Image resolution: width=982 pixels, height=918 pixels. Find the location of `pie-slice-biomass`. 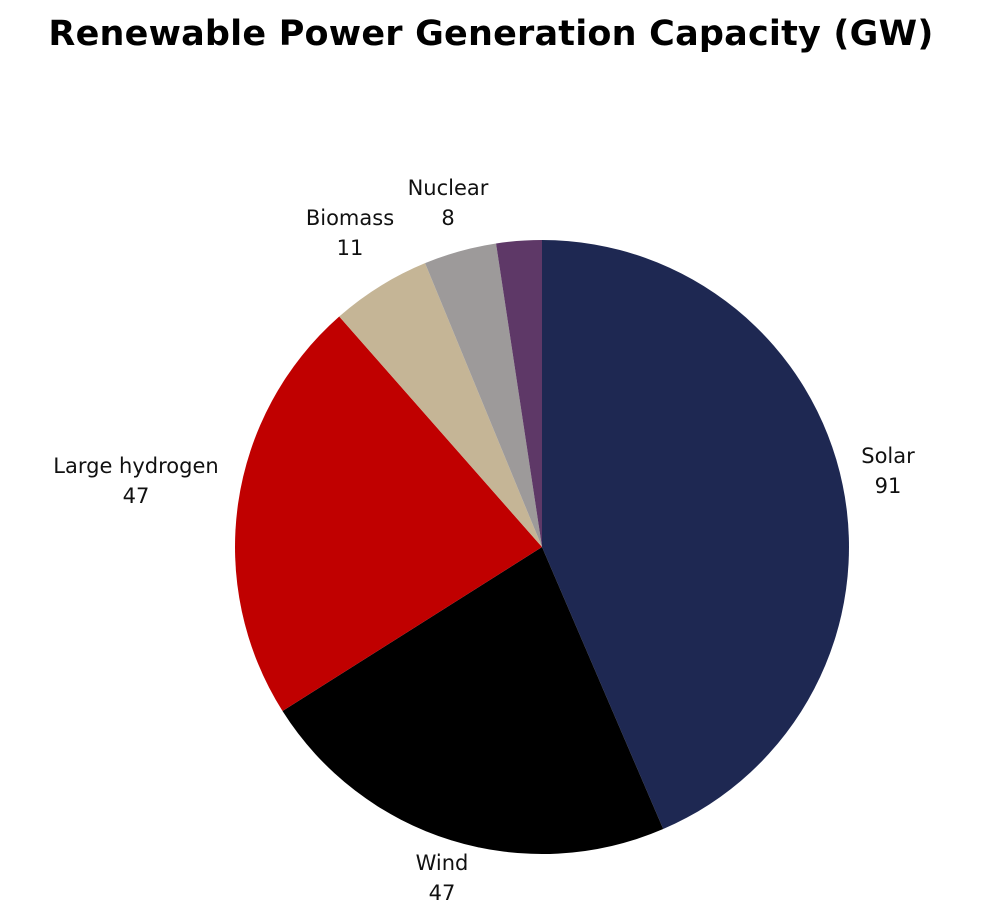

pie-slice-biomass is located at coordinates (440, 405).